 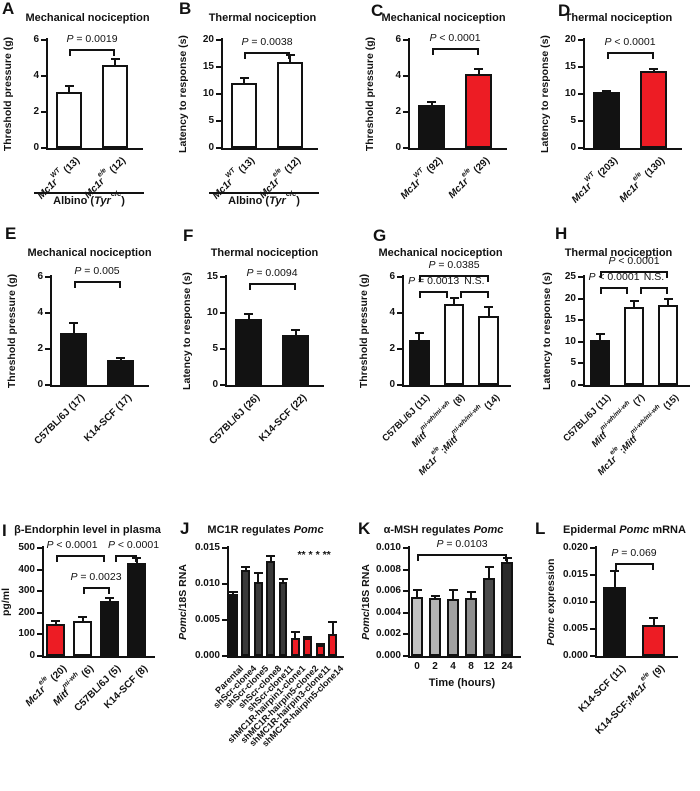 I want to click on y-tick-label: 20, so click(x=570, y=298).